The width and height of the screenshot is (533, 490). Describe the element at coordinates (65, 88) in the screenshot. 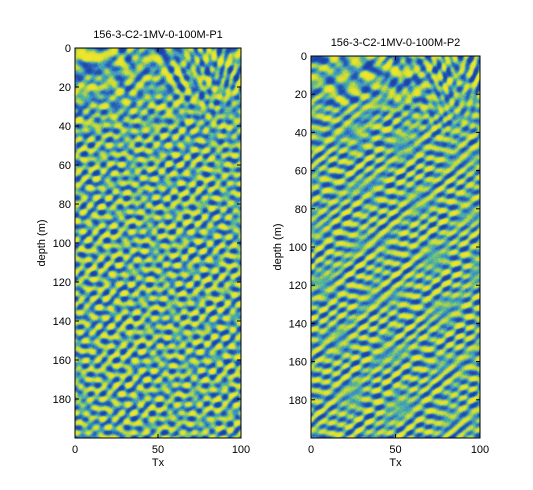

I see `p1-ytick-label: 20` at that location.